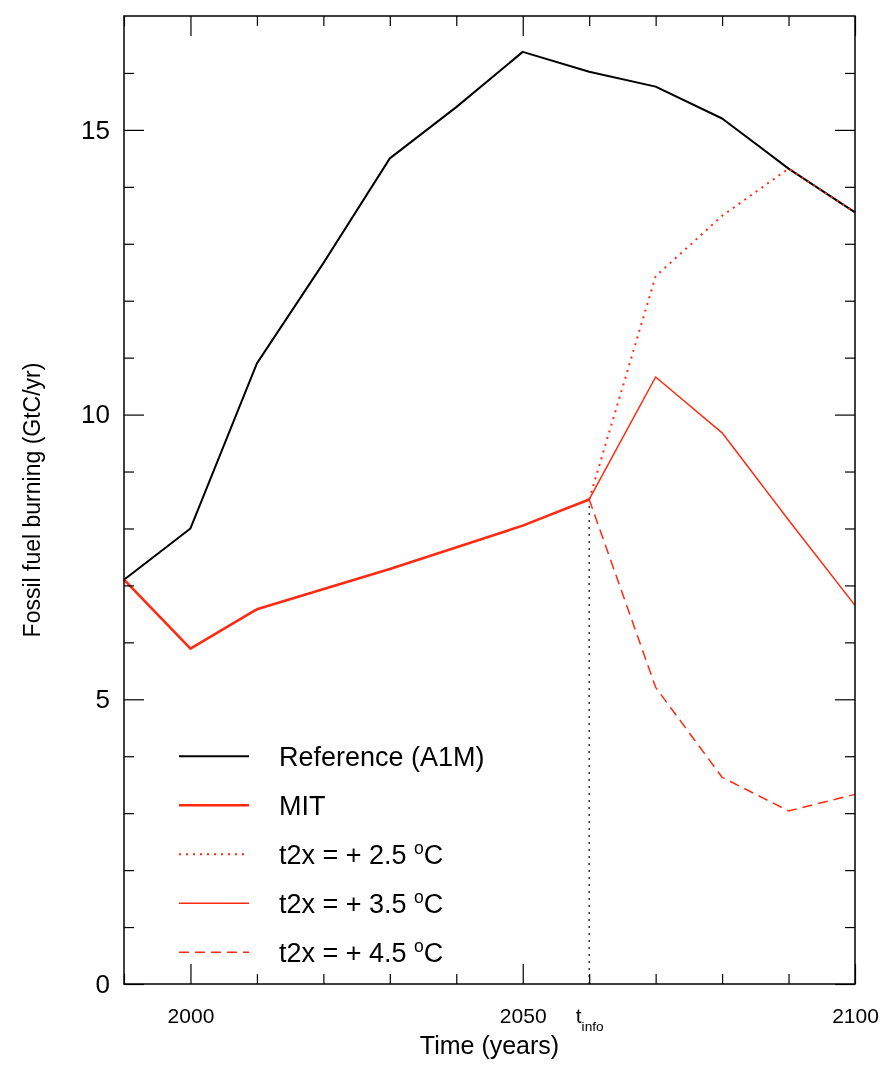 The height and width of the screenshot is (1072, 891). Describe the element at coordinates (102, 699) in the screenshot. I see `y-tick-label: 5` at that location.